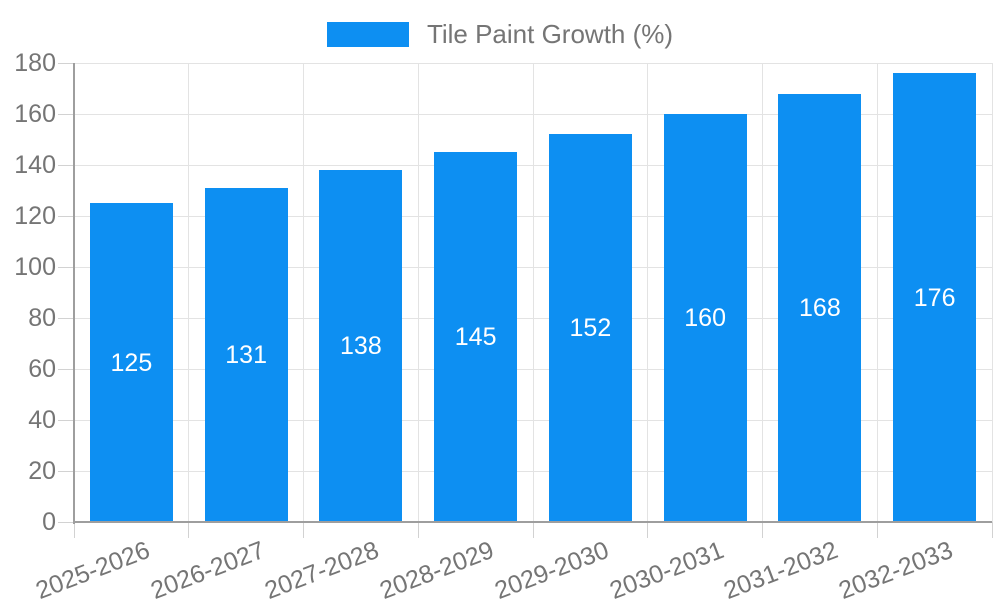 This screenshot has width=1000, height=600. What do you see at coordinates (42, 369) in the screenshot?
I see `y-axis-label: 60` at bounding box center [42, 369].